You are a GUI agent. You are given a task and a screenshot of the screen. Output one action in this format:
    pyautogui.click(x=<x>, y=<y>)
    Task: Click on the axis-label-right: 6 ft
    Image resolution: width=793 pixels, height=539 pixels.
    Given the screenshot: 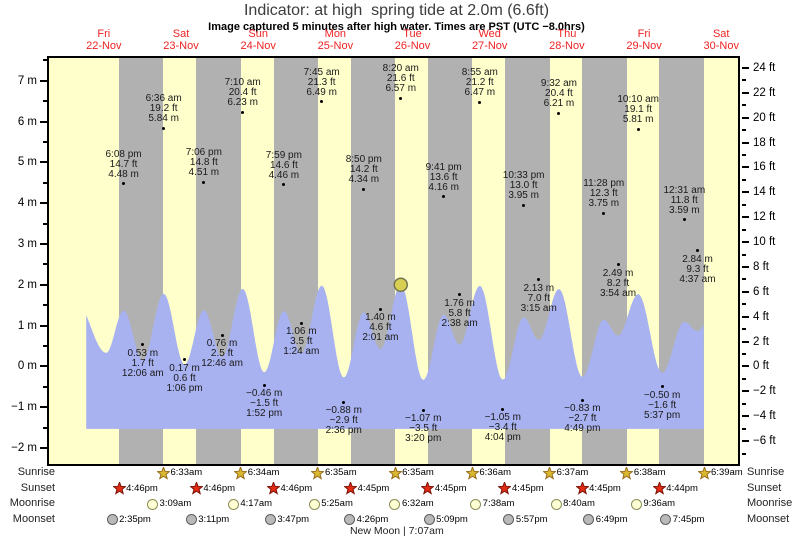 What is the action you would take?
    pyautogui.click(x=761, y=291)
    